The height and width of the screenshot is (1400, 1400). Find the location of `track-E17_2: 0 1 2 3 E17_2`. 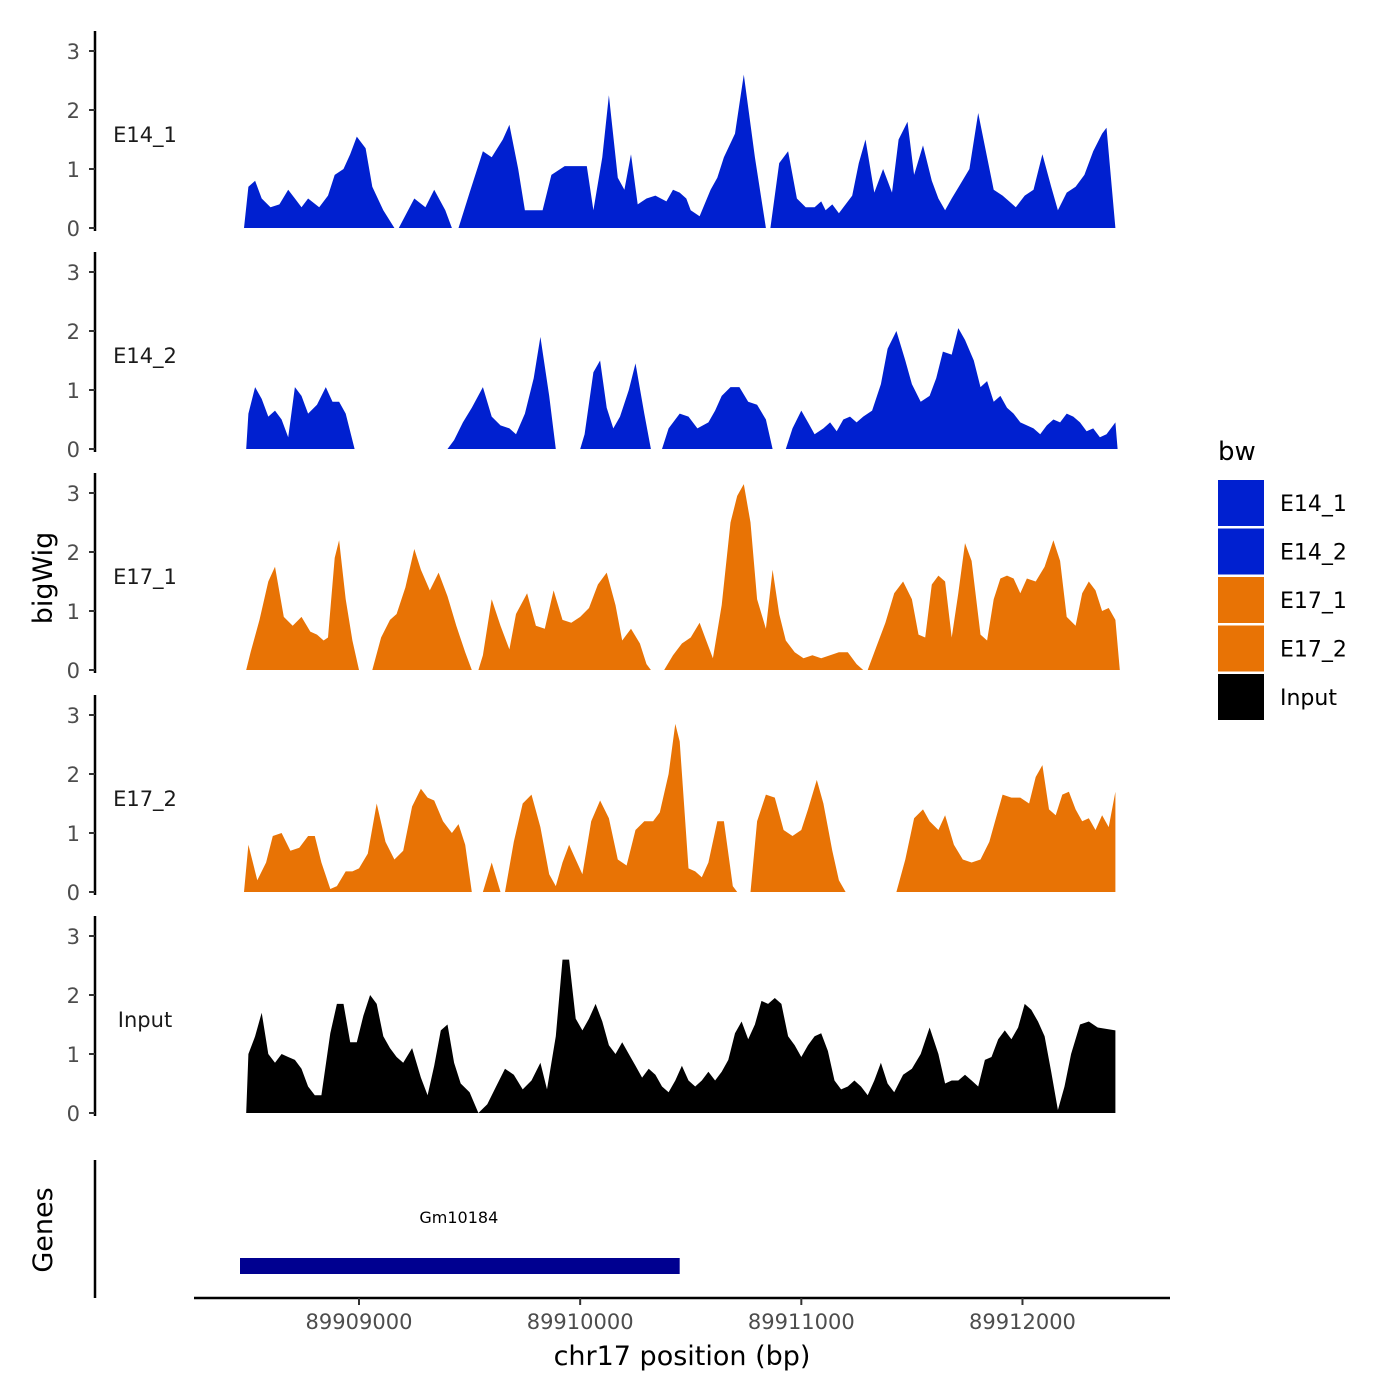

track-E17_2: 0 1 2 3 E17_2 is located at coordinates (591, 800).